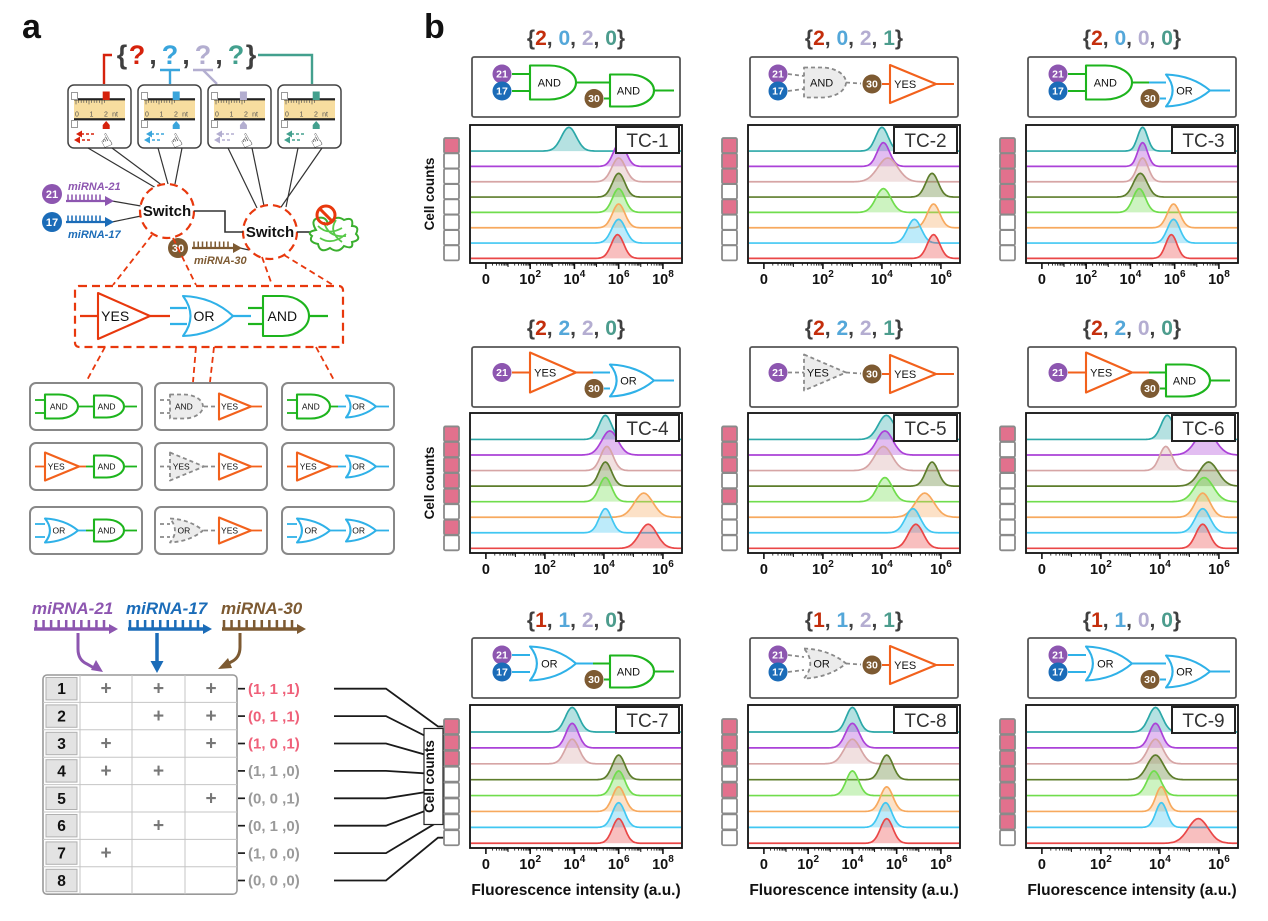  What do you see at coordinates (185, 115) in the screenshot?
I see `svg-text: nt` at bounding box center [185, 115].